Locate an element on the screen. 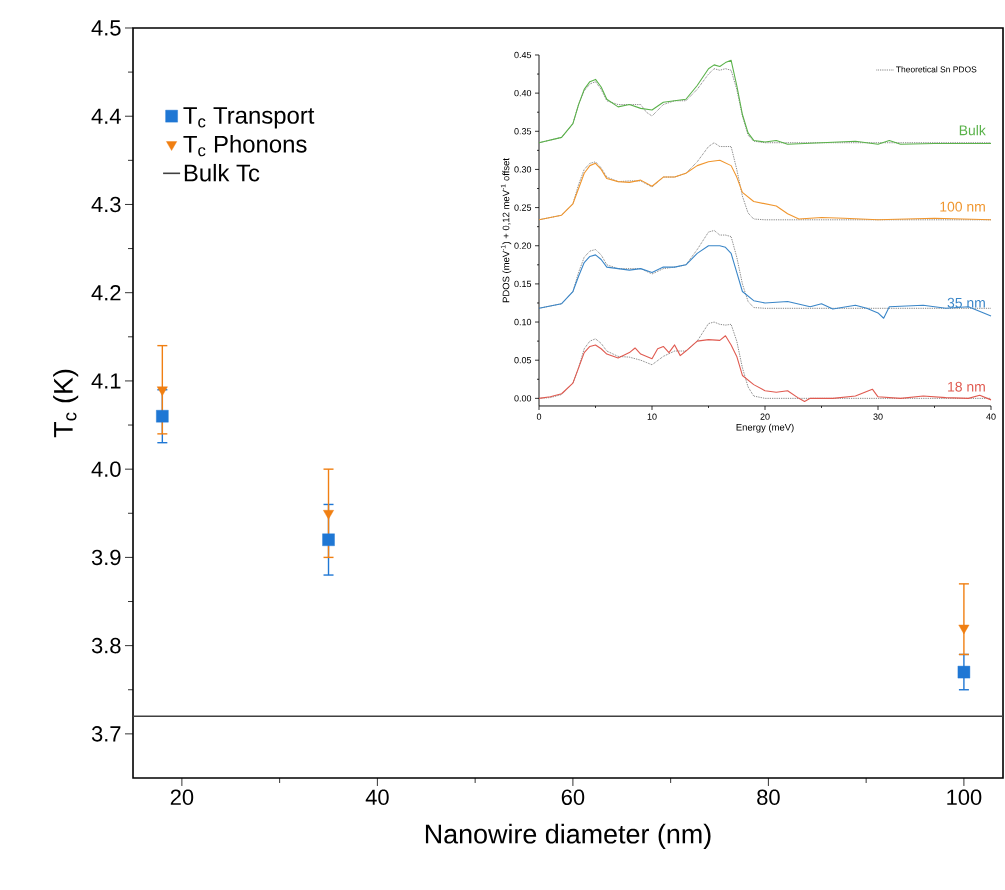 The height and width of the screenshot is (890, 1005). x-tick-label: 0 is located at coordinates (539, 416).